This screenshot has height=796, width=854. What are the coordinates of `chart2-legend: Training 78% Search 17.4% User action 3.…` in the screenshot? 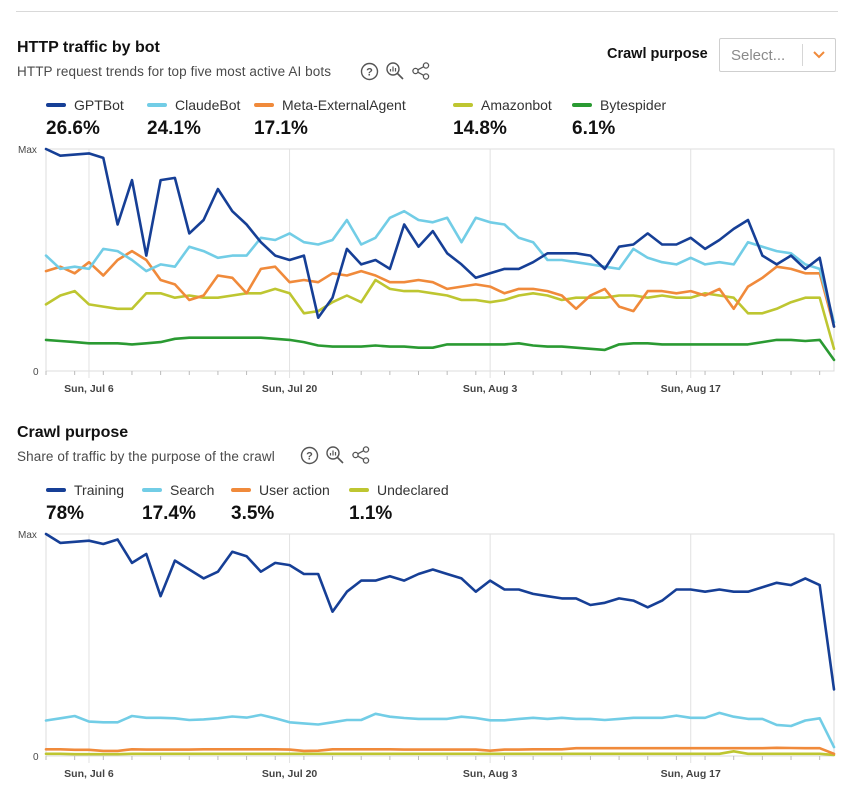 It's located at (257, 503).